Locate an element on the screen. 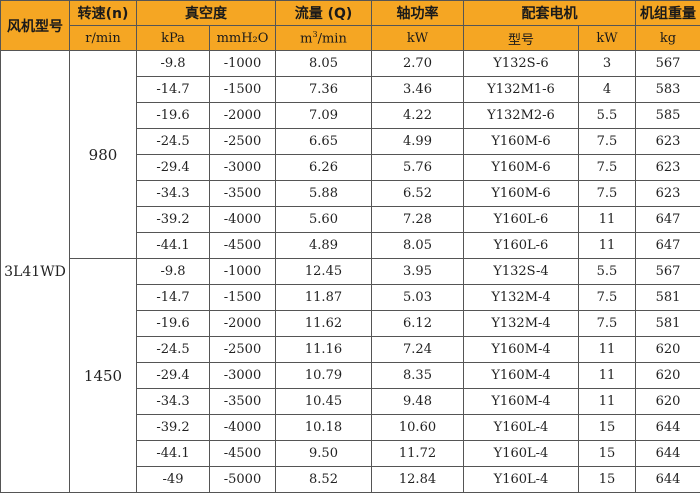  header-model: 风机型号 is located at coordinates (35, 26).